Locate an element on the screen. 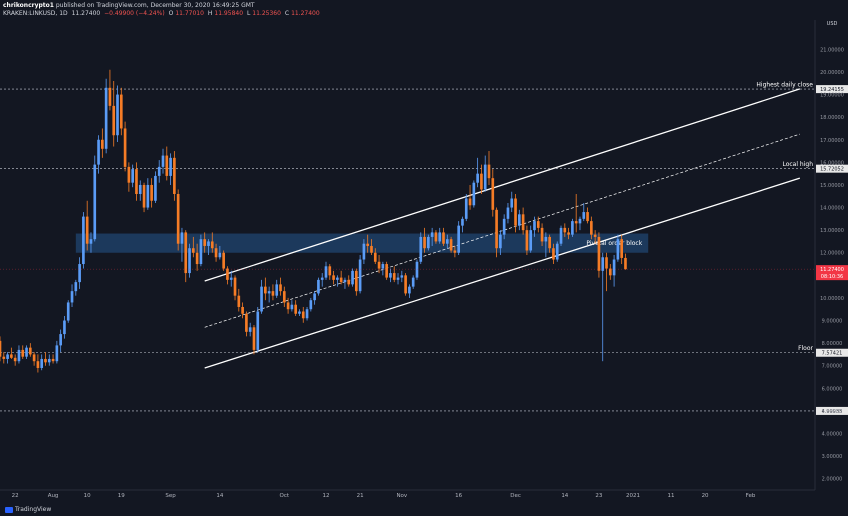  low-label: L is located at coordinates (248, 13).